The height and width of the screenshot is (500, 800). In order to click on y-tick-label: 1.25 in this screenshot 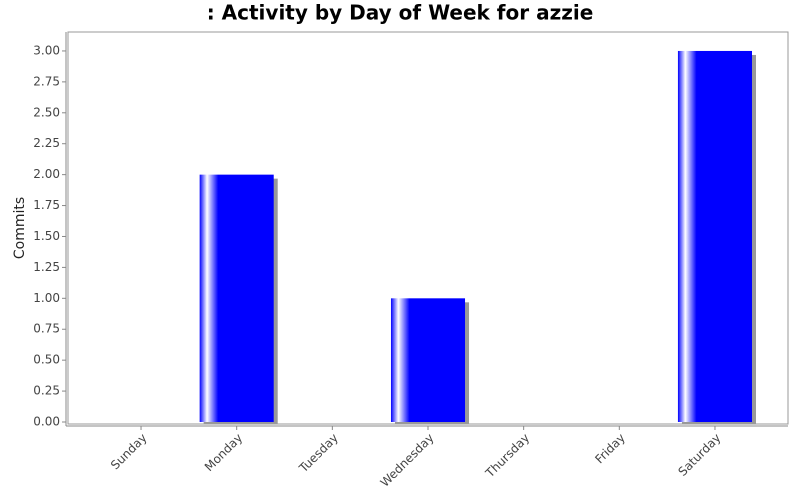, I will do `click(46, 267)`.